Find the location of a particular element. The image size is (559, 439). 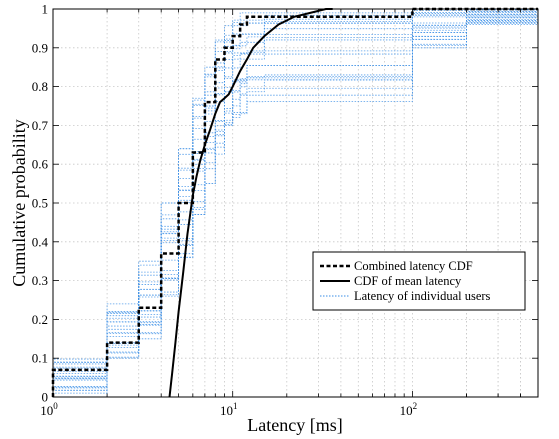

y-axis-label: Cumulative probability is located at coordinates (19, 202).